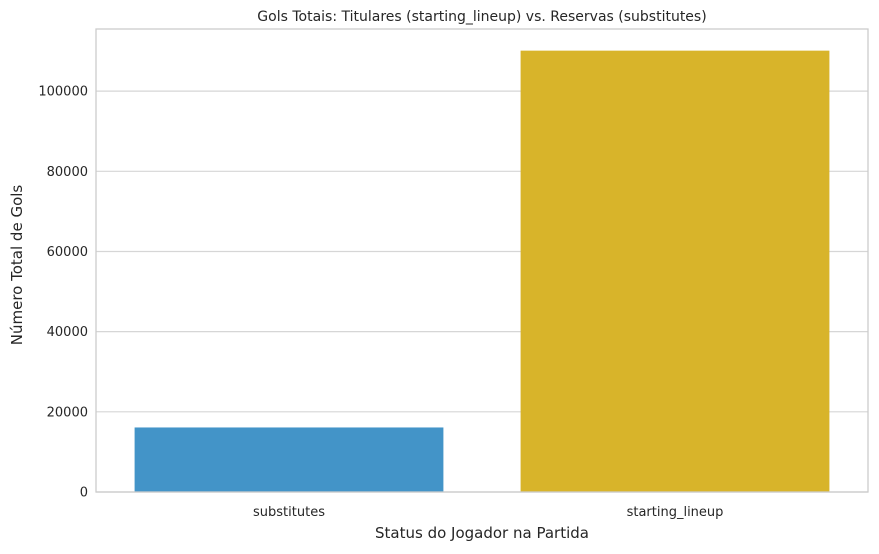  What do you see at coordinates (675, 512) in the screenshot?
I see `x-tick-label: starting_lineup` at bounding box center [675, 512].